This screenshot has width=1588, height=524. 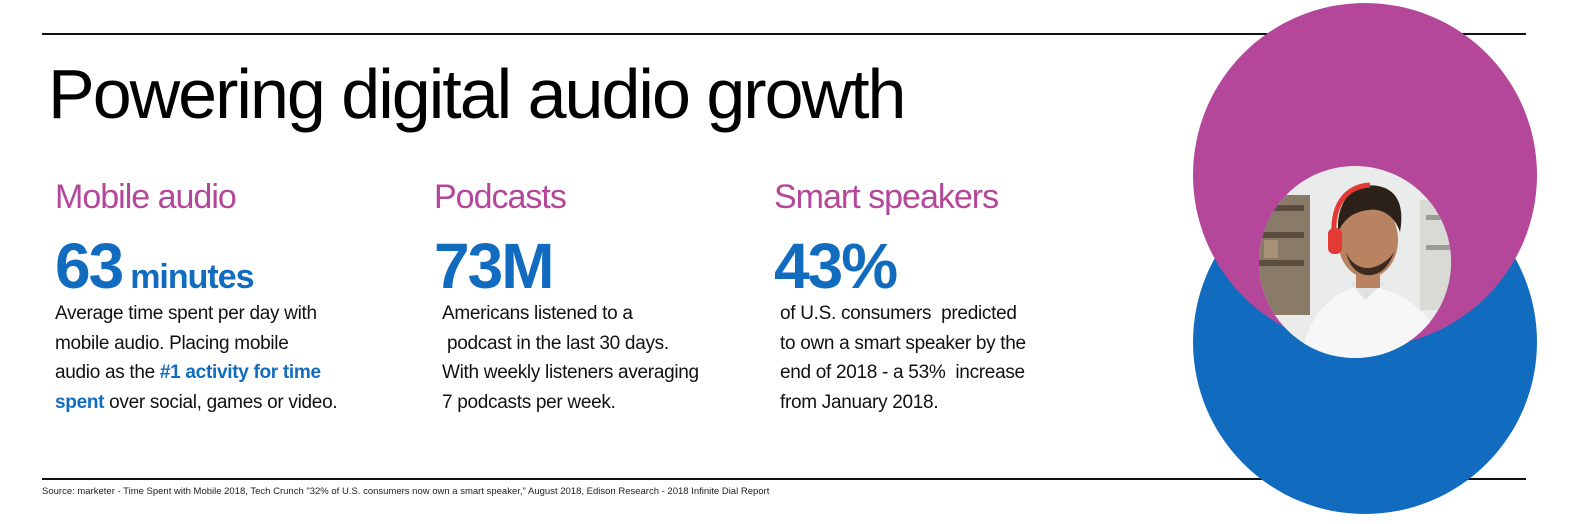 I want to click on stat-category: Mobile audio, so click(x=146, y=197).